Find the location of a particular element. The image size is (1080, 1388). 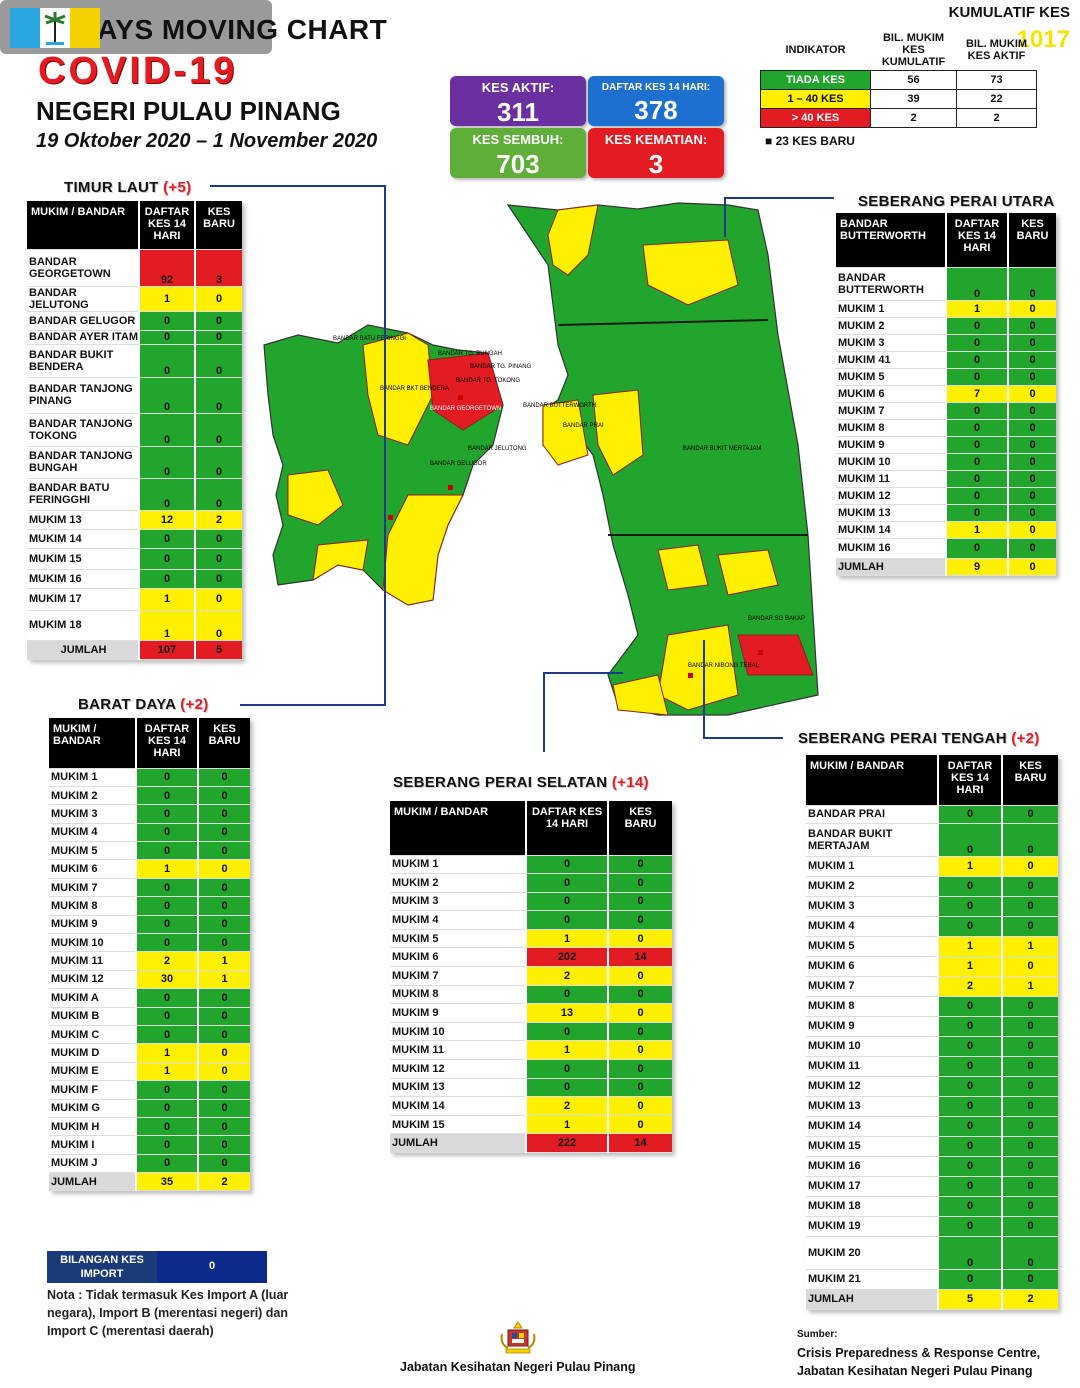

table-row: MUKIM 10 0 0 is located at coordinates (946, 462).